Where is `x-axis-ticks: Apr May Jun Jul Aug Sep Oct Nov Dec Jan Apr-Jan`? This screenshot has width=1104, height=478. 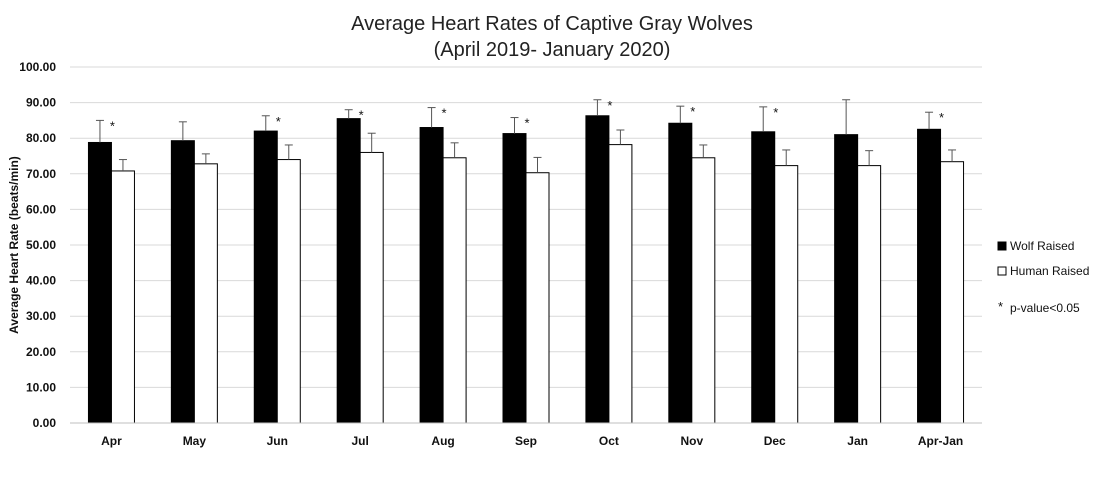
x-axis-ticks: Apr May Jun Jul Aug Sep Oct Nov Dec Jan Apr-Jan is located at coordinates (532, 441).